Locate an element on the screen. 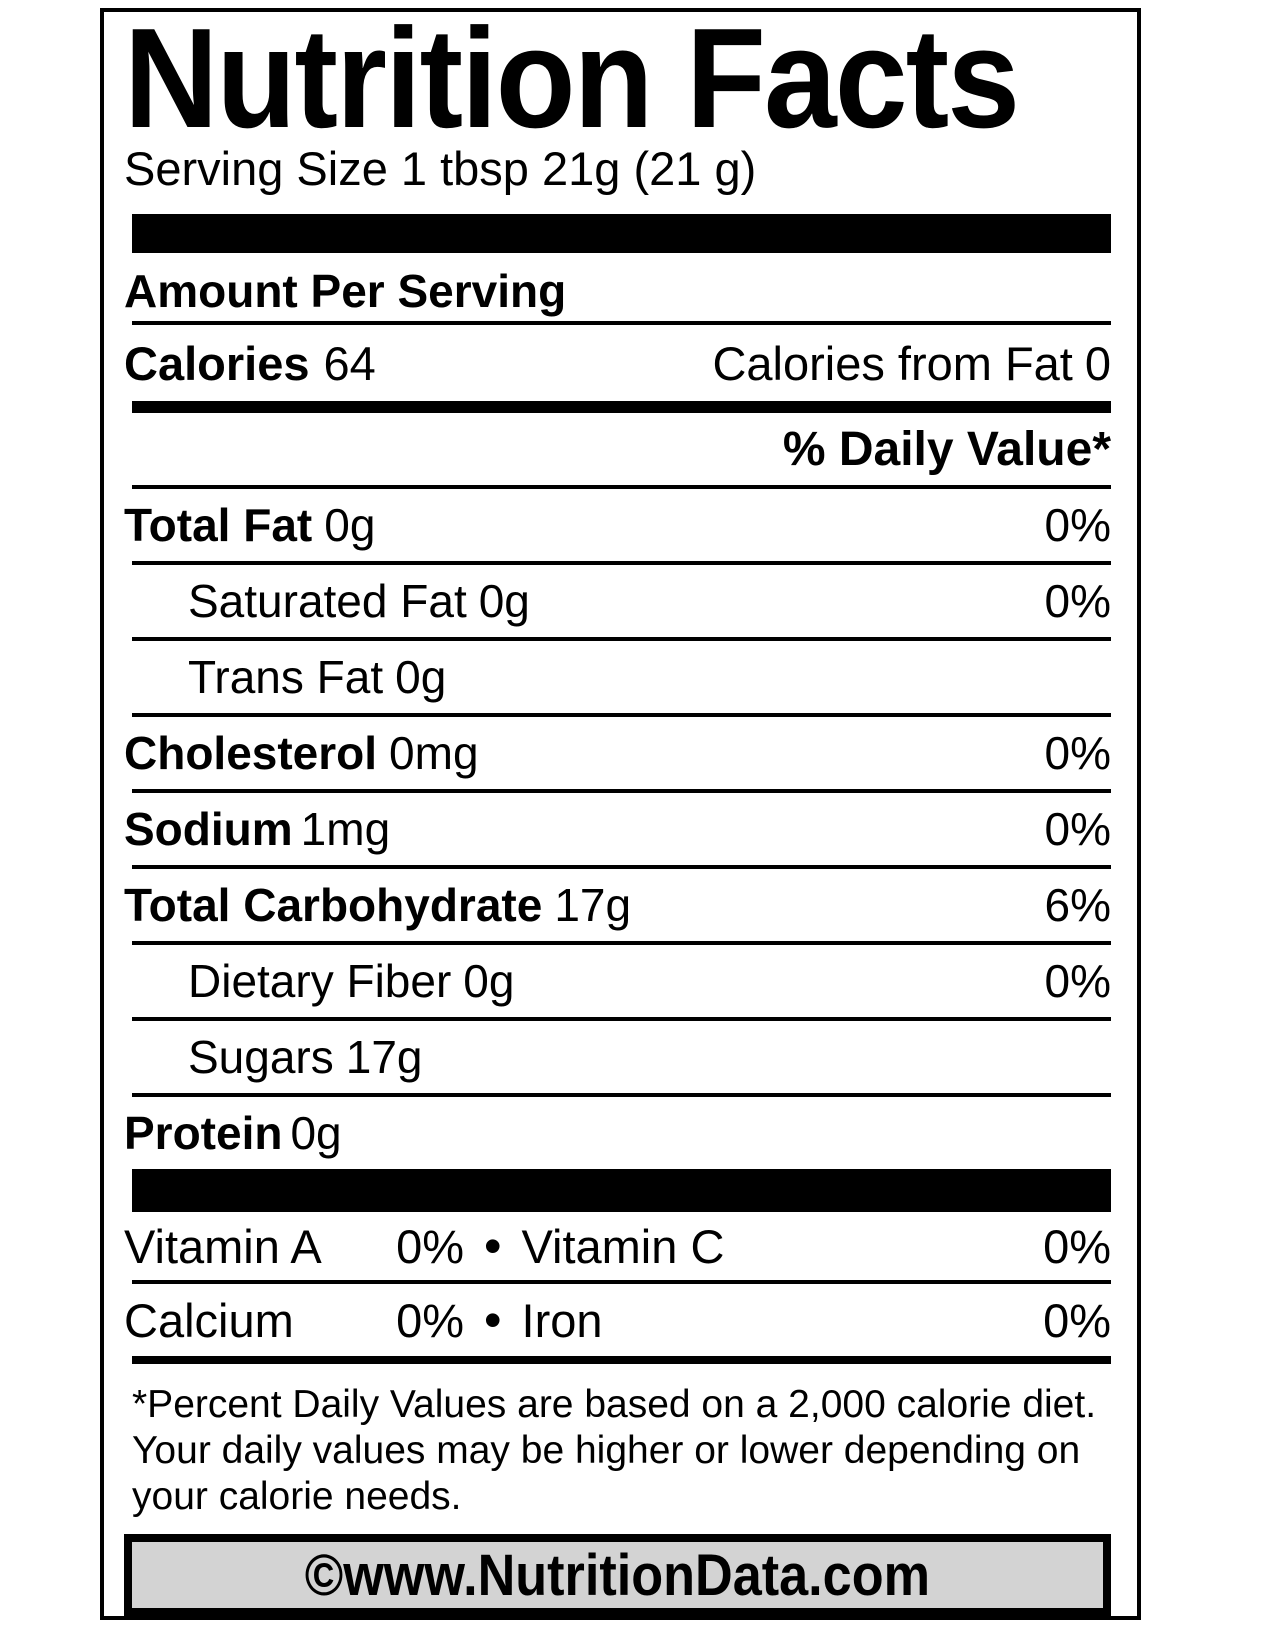  nutrient-value: 0mg is located at coordinates (434, 753).